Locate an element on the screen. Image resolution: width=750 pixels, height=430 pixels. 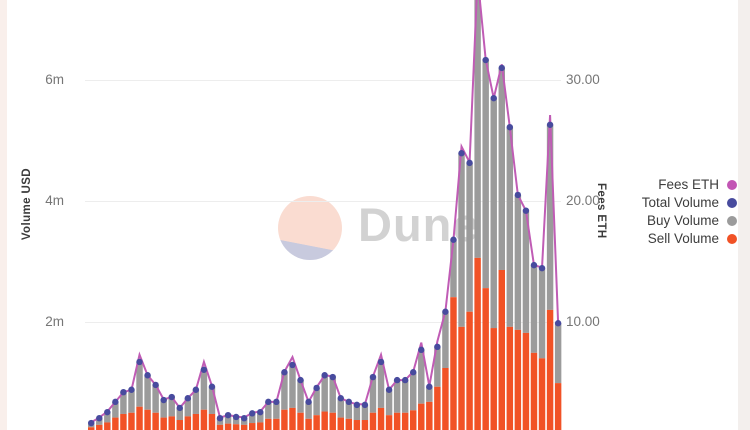
legend-item-buy-volume: Buy Volume is located at coordinates (689, 220).